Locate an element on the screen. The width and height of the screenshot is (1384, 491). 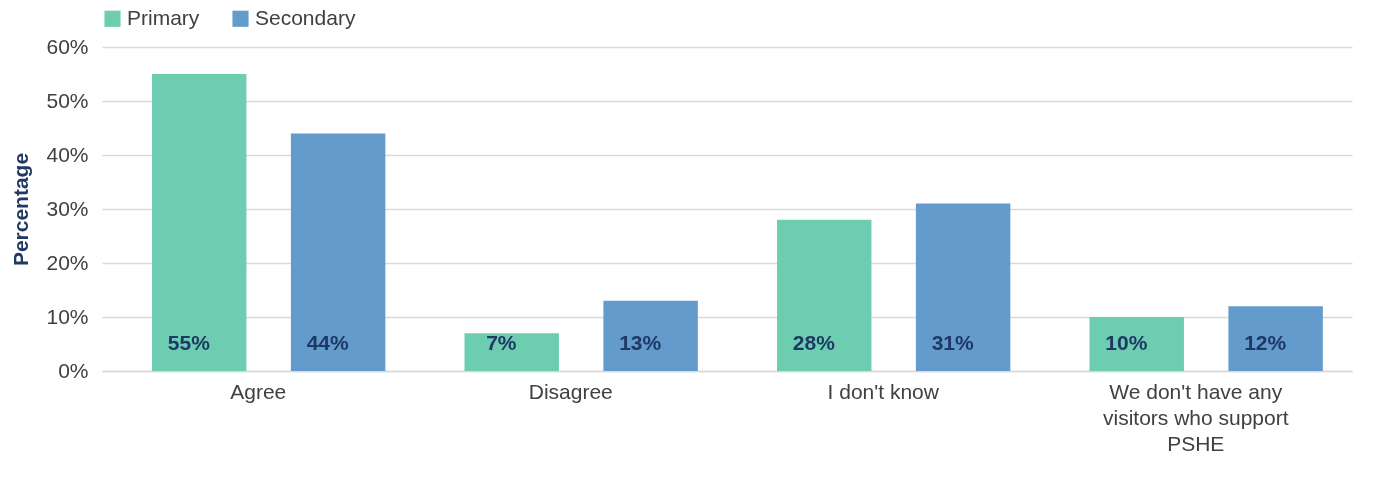
y-tick-label: 10% is located at coordinates (67, 316).